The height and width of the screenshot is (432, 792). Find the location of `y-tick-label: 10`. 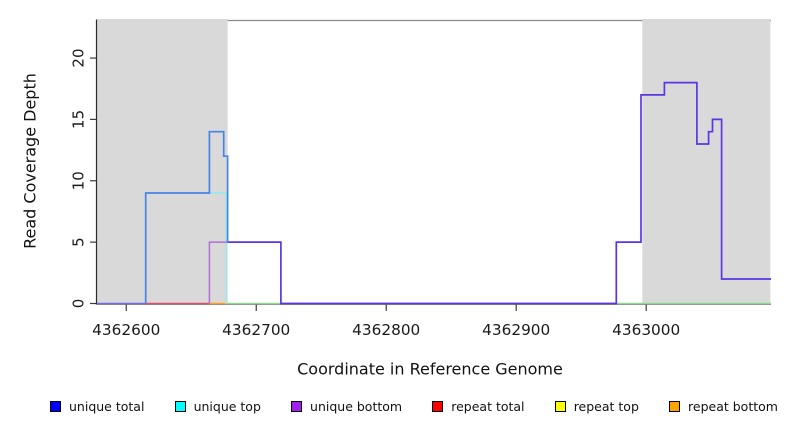

y-tick-label: 10 is located at coordinates (79, 180).